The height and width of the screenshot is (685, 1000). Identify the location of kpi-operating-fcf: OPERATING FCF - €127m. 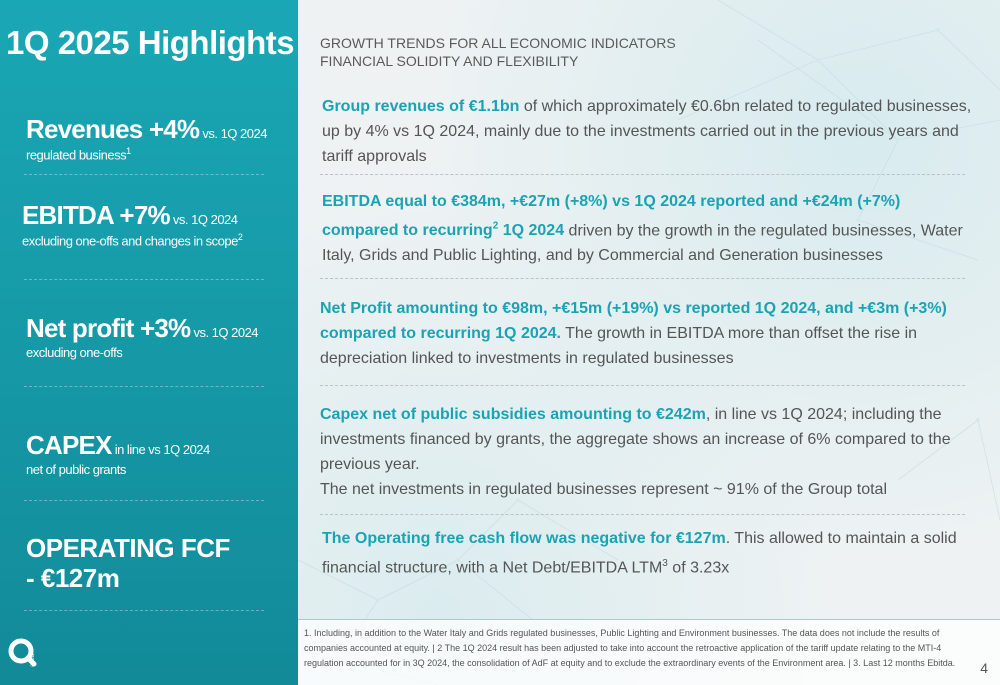
(128, 563).